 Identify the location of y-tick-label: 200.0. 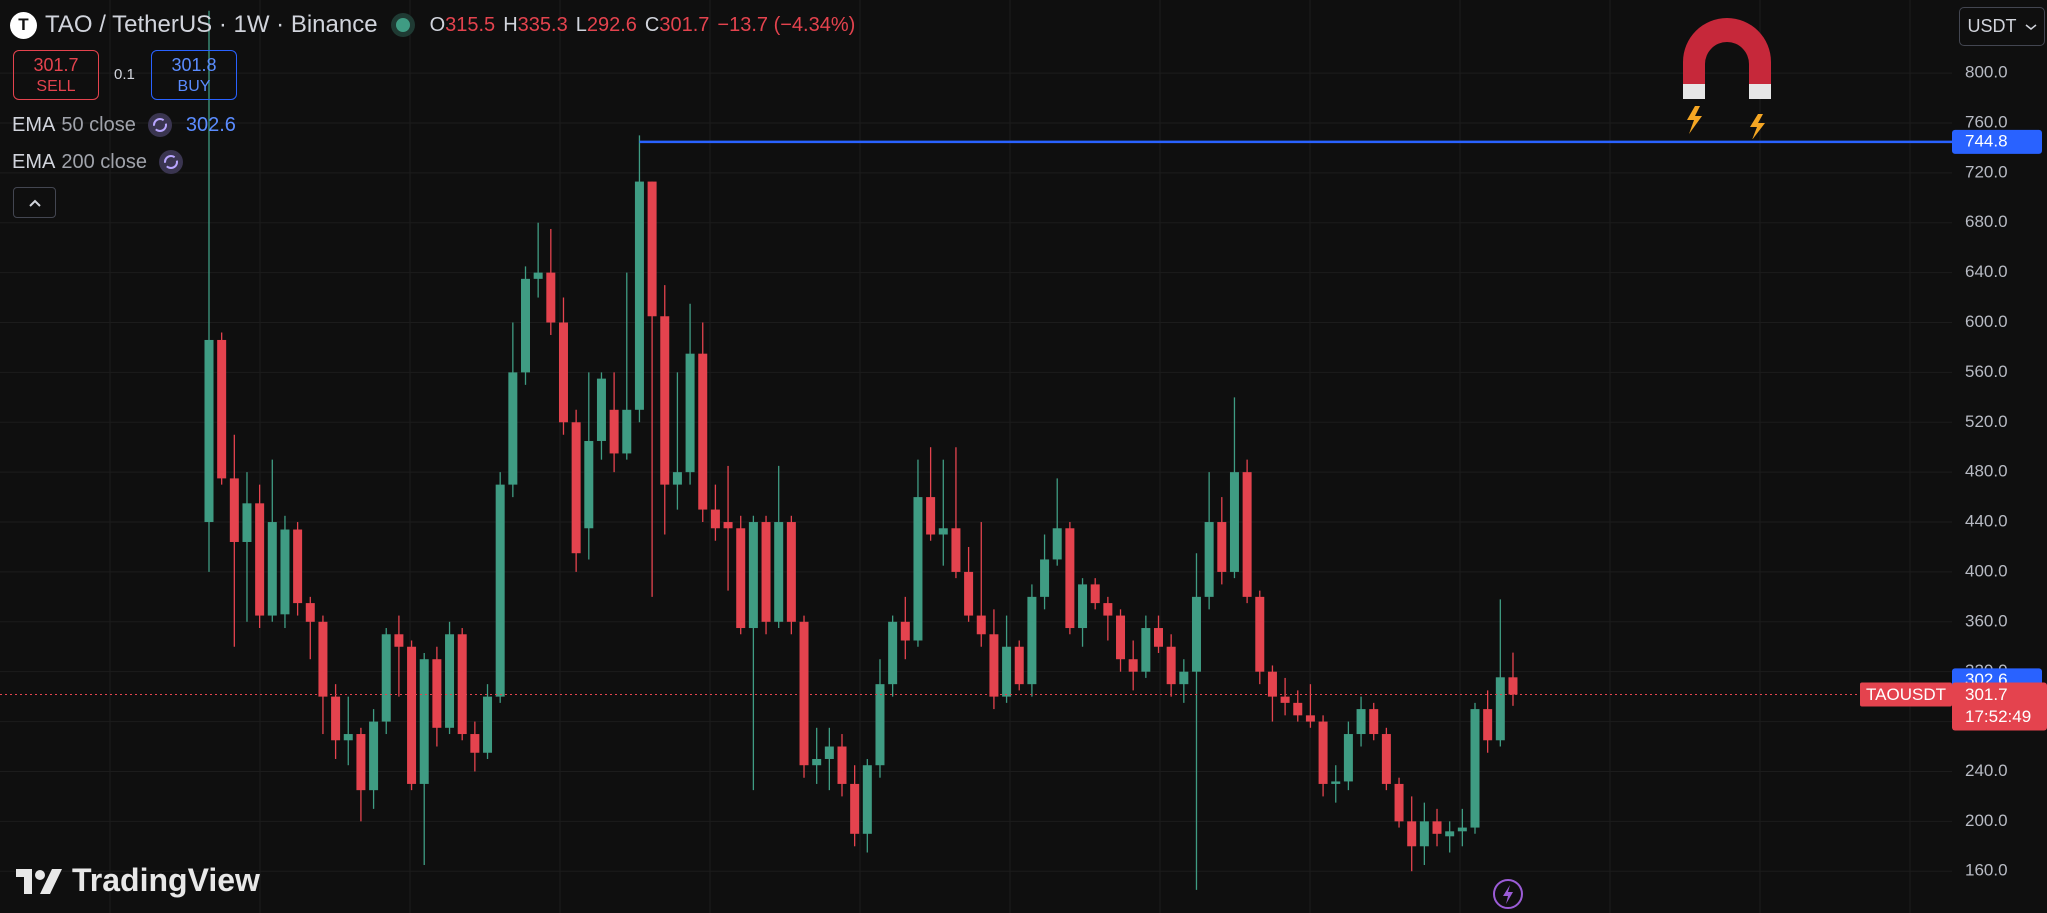
(1986, 820).